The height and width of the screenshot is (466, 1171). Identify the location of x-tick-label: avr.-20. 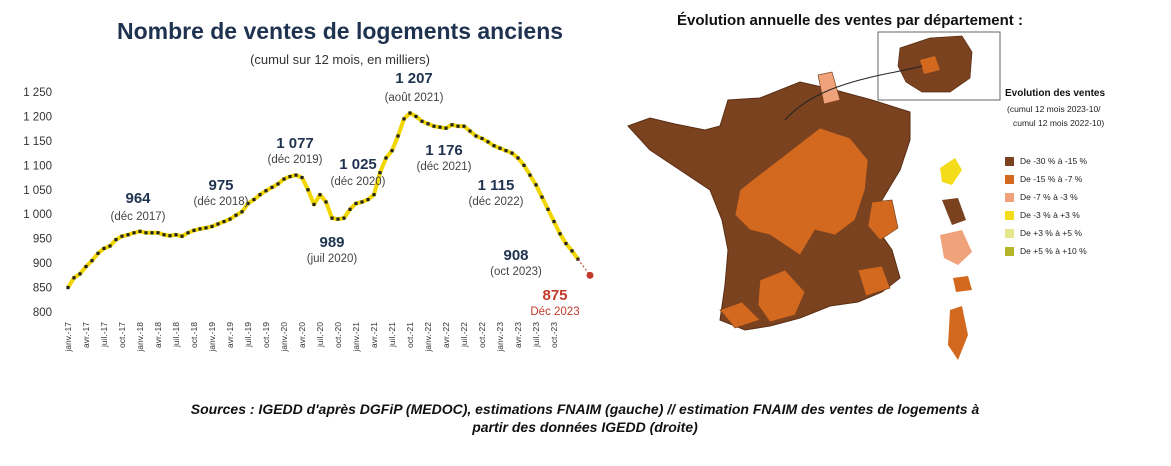
(302, 335).